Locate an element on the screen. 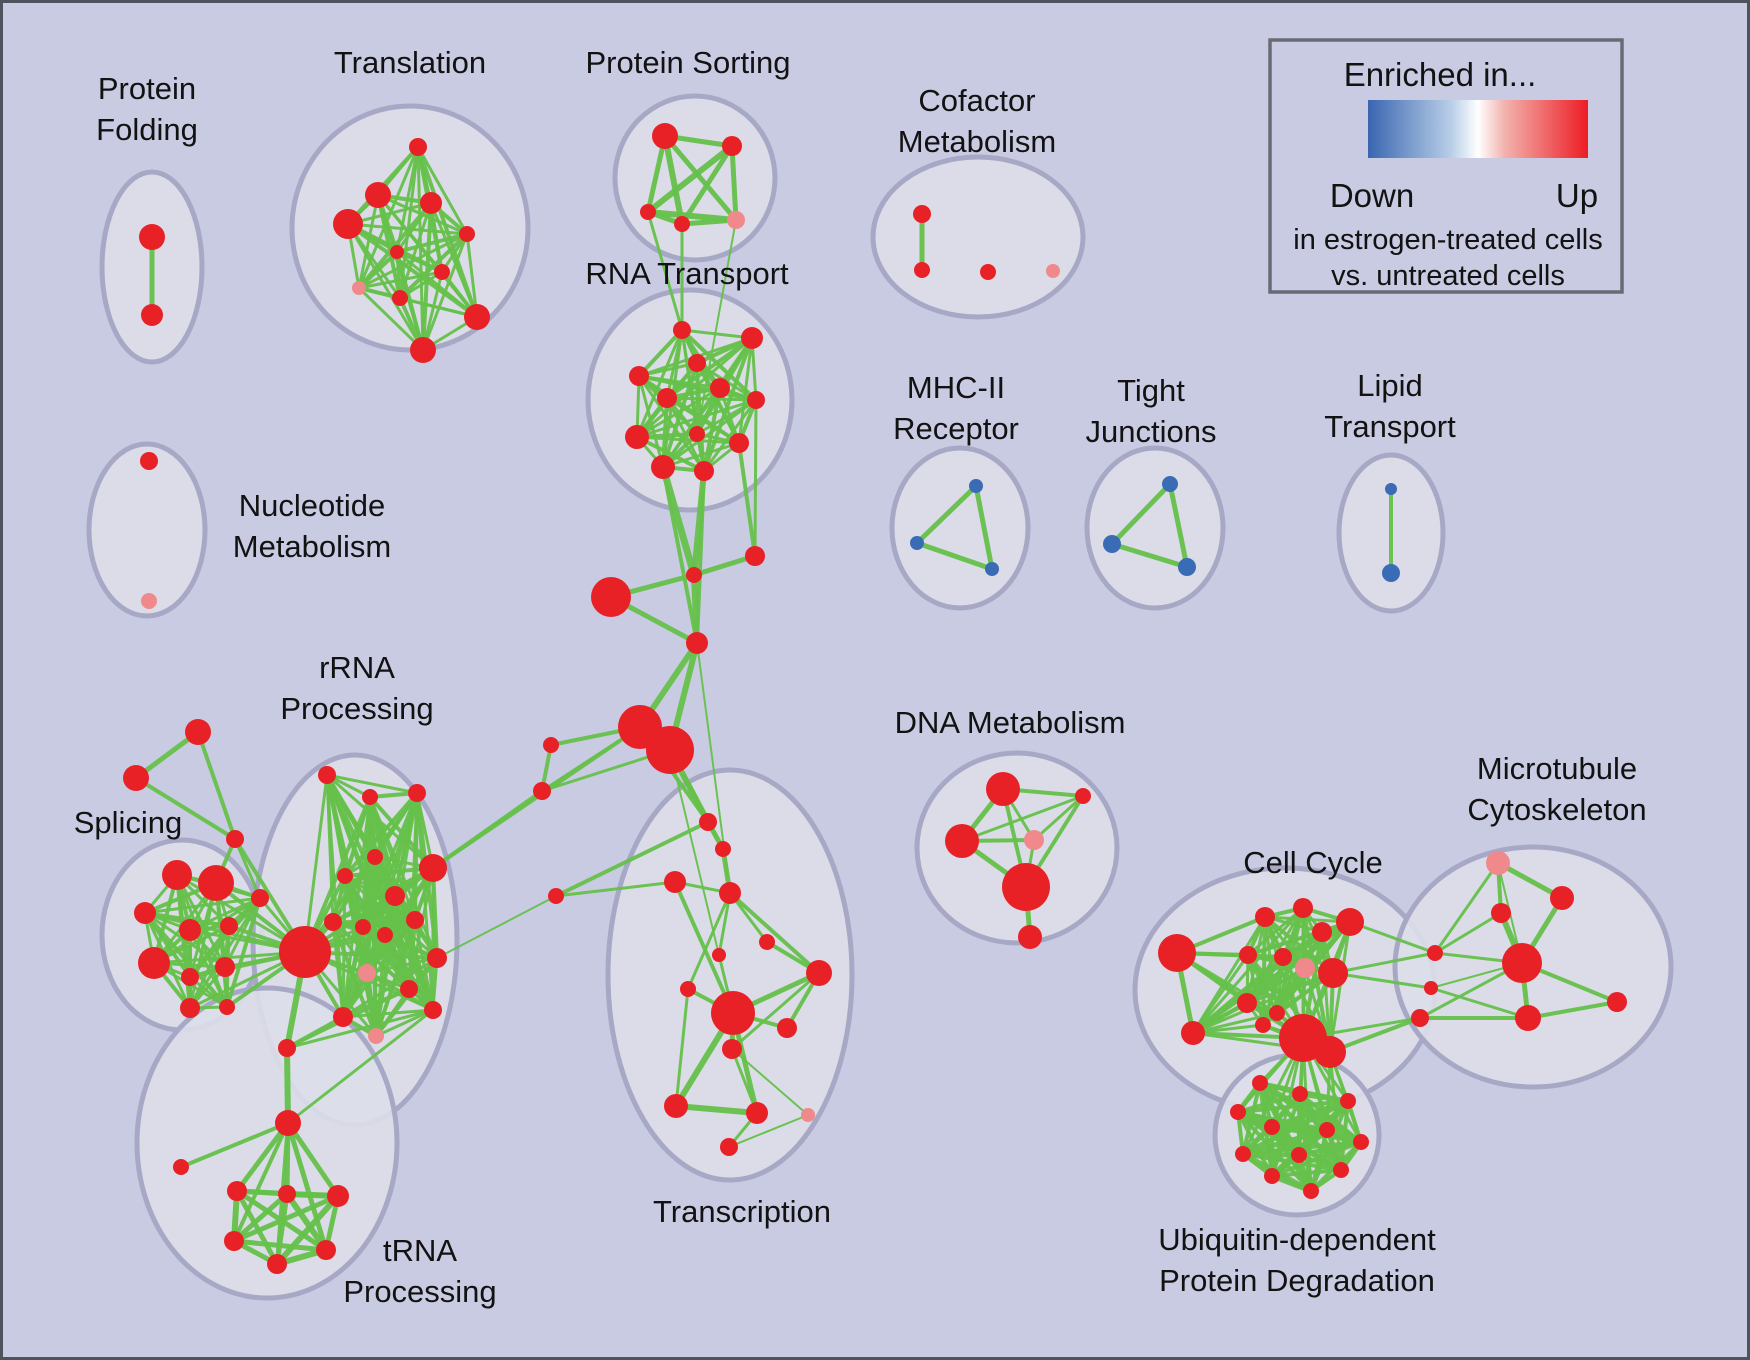 The image size is (1750, 1360). legend-caption-line0: in estrogen-treated cells is located at coordinates (1448, 240).